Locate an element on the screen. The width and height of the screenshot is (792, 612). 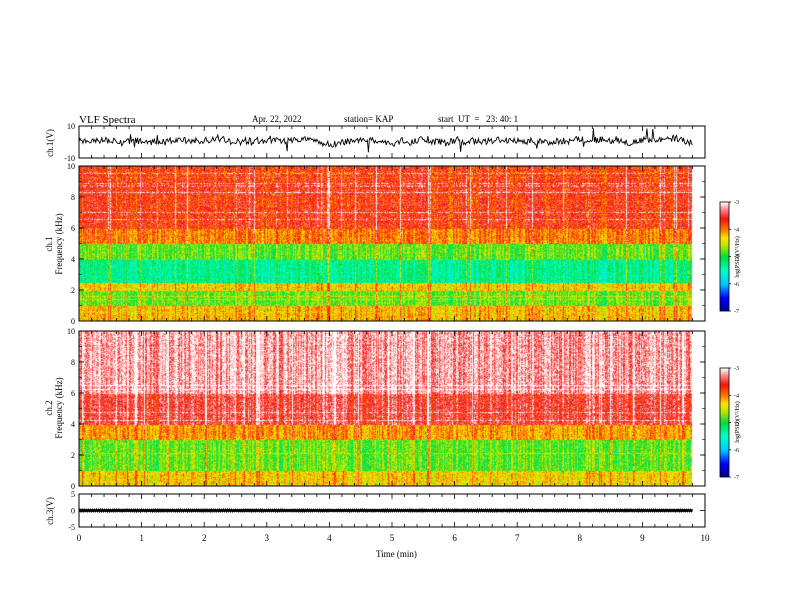
x-tick-label: 8 is located at coordinates (580, 538).